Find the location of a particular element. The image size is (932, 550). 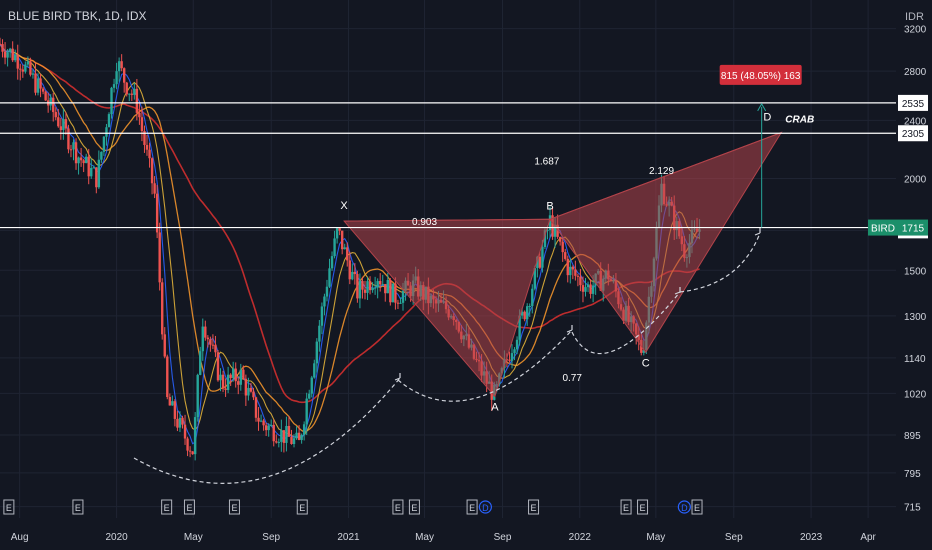

y-tick-label: 895 is located at coordinates (912, 436).